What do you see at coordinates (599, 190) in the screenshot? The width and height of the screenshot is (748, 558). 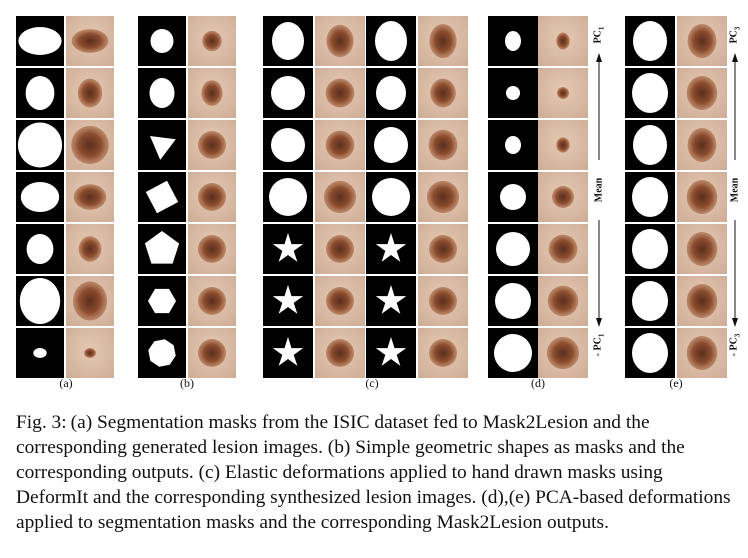 I see `axis-d-mean-label: Mean` at bounding box center [599, 190].